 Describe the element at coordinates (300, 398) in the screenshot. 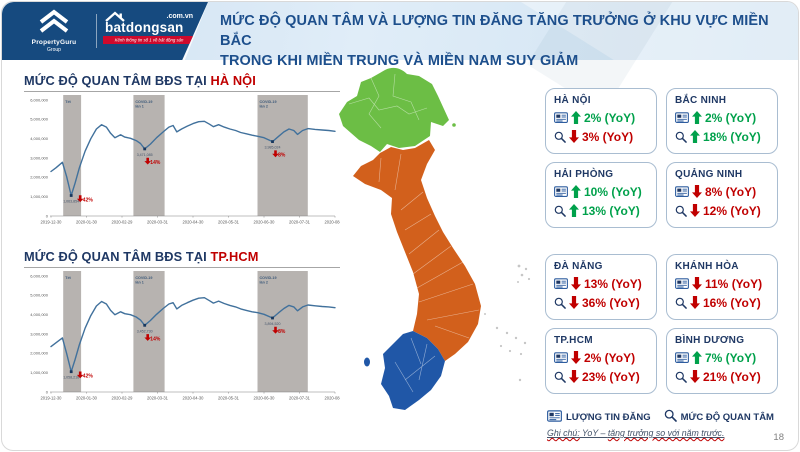

I see `svg-text: 2020-07-31` at that location.